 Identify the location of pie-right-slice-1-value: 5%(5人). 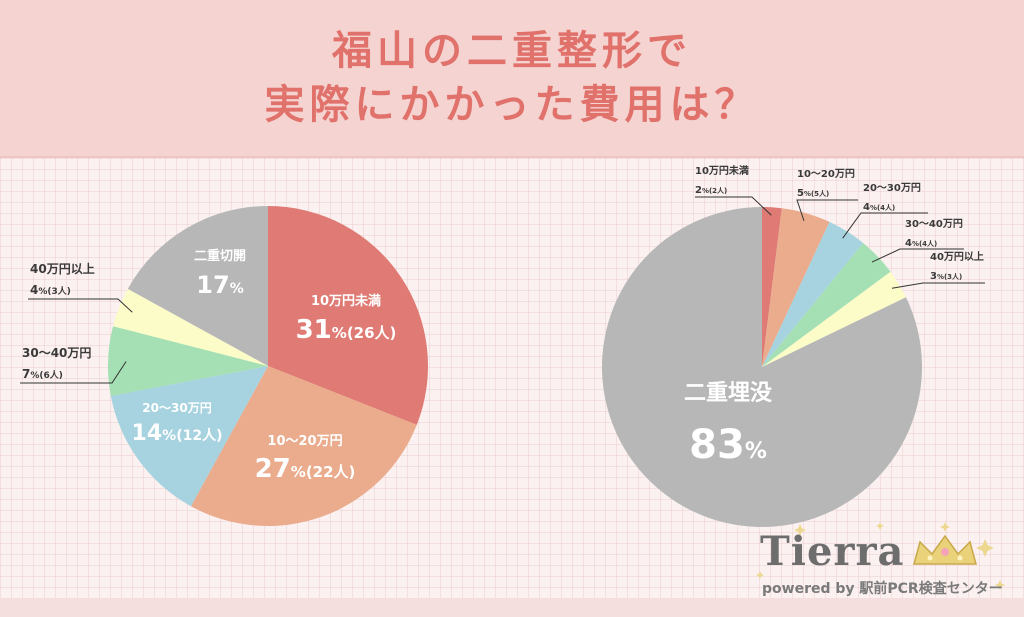
(813, 193).